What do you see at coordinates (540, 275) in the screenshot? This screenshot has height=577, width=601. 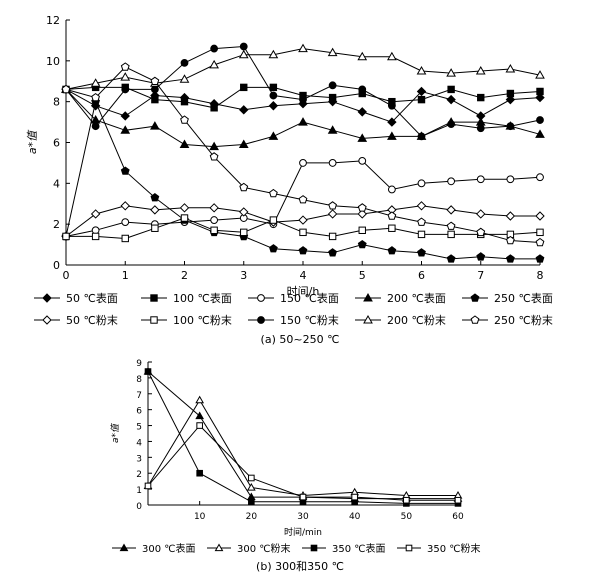 I see `x-tick-label: 8` at bounding box center [540, 275].